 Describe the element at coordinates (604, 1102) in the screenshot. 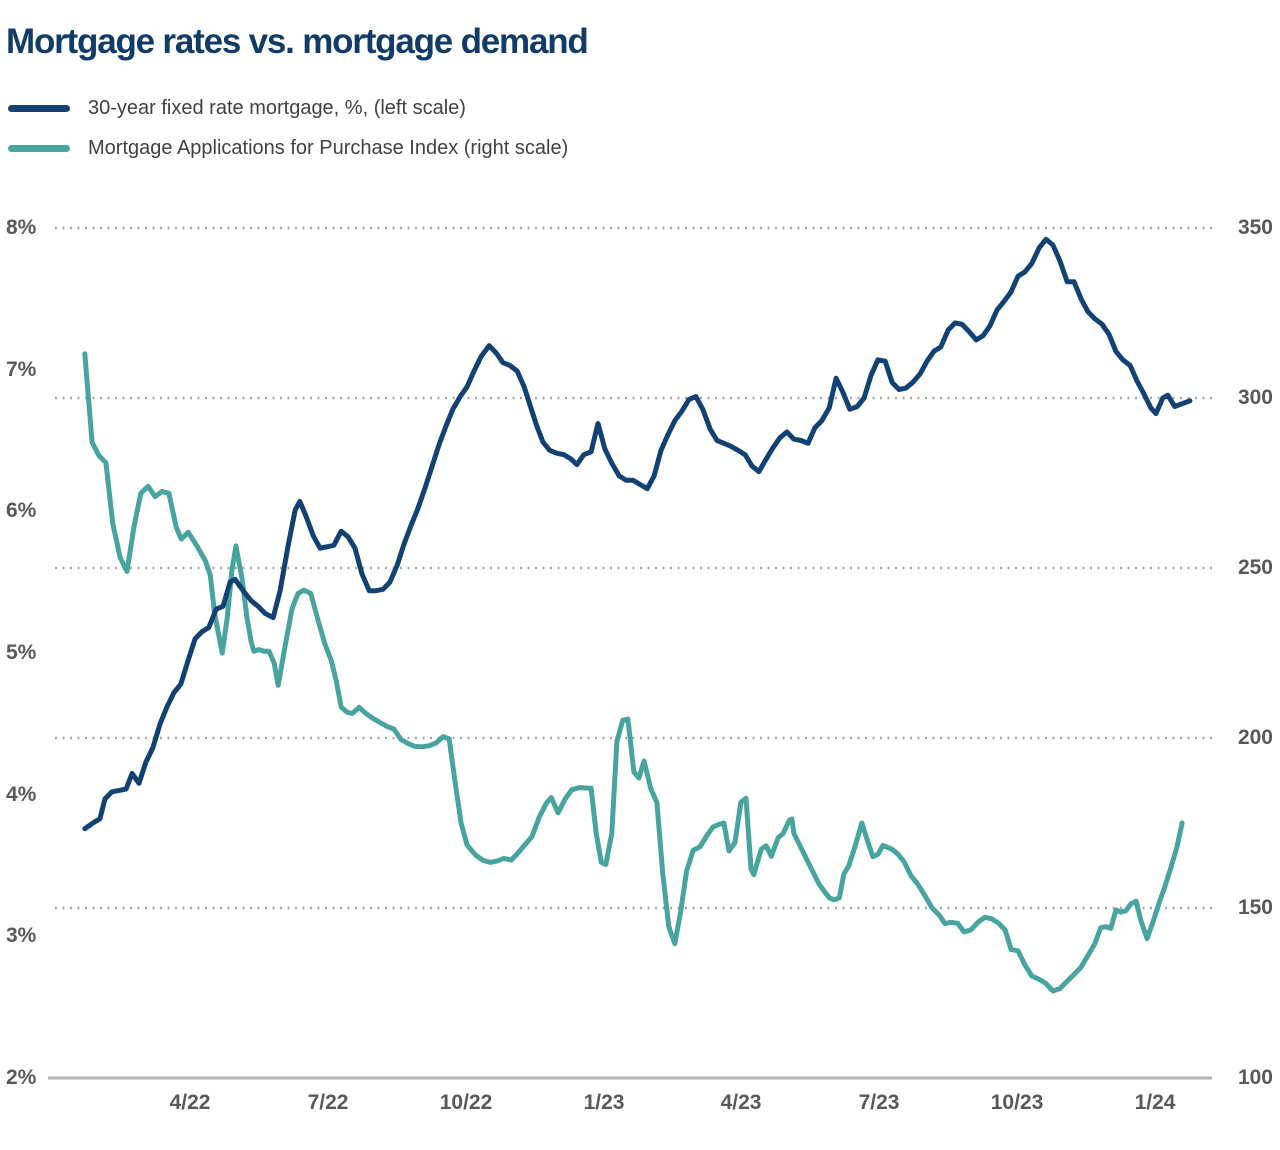

I see `x-axis-label-1-23: 1/23` at that location.